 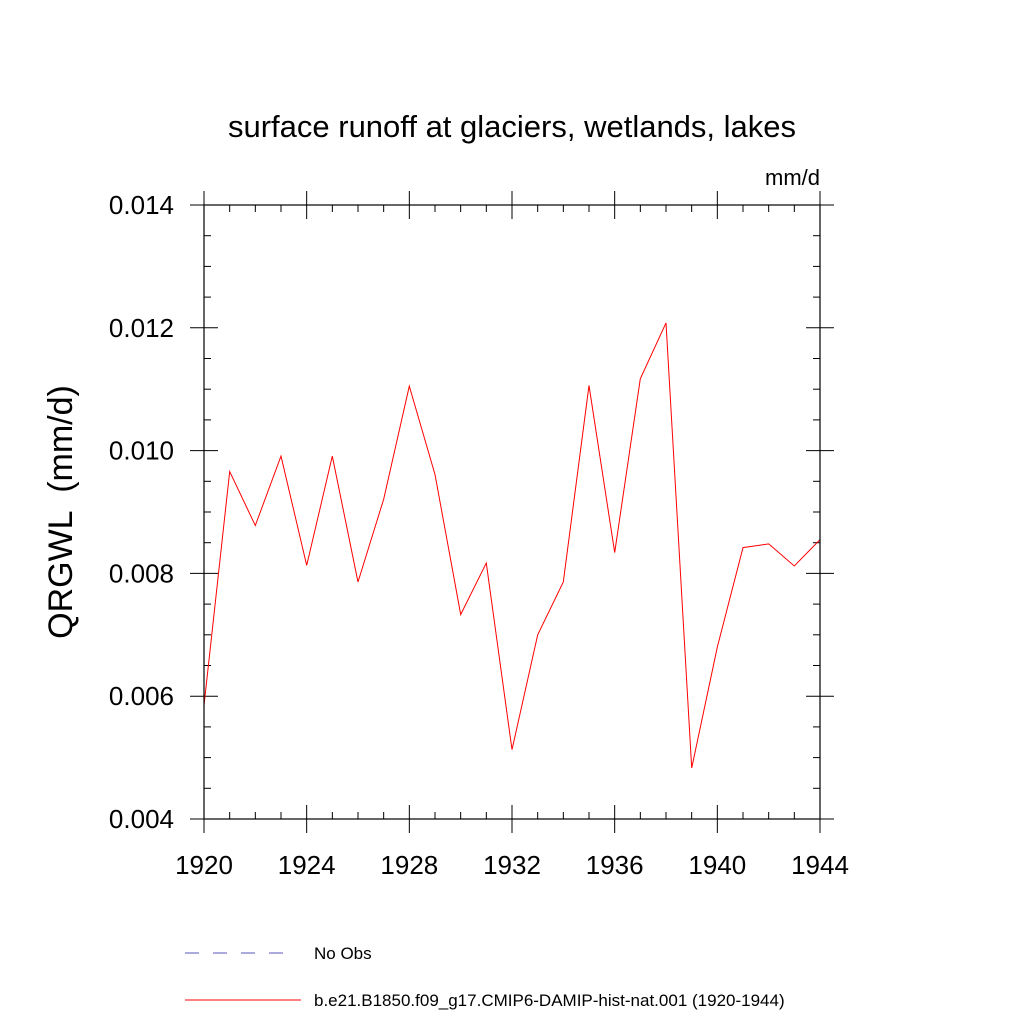 What do you see at coordinates (820, 865) in the screenshot?
I see `x-tick-label: 1944` at bounding box center [820, 865].